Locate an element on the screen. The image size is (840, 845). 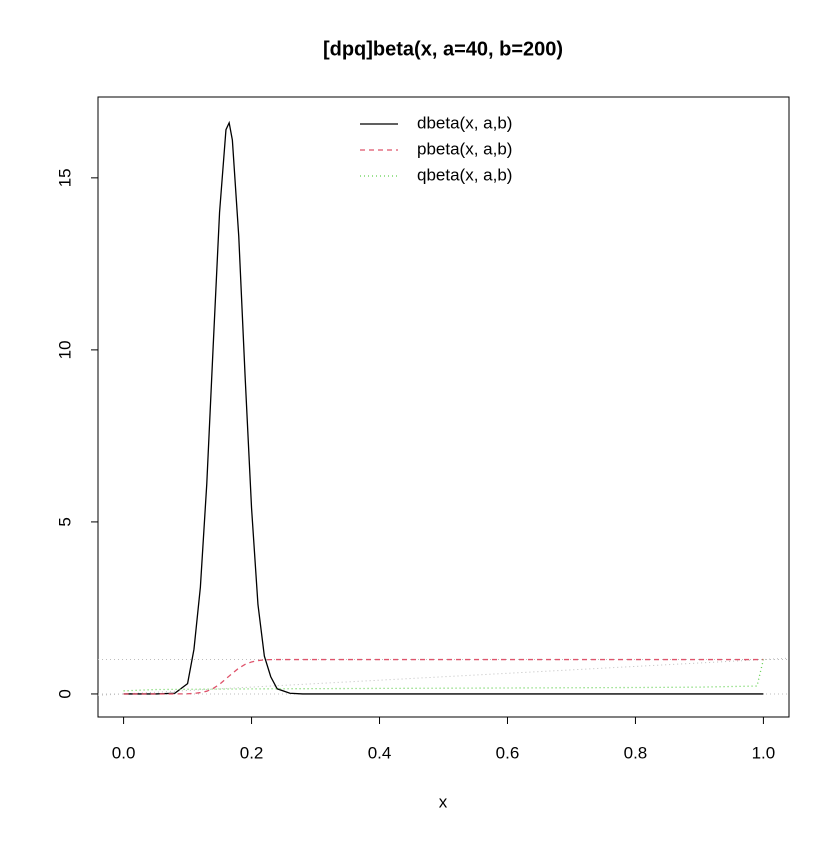
reference-abline is located at coordinates (443, 676).